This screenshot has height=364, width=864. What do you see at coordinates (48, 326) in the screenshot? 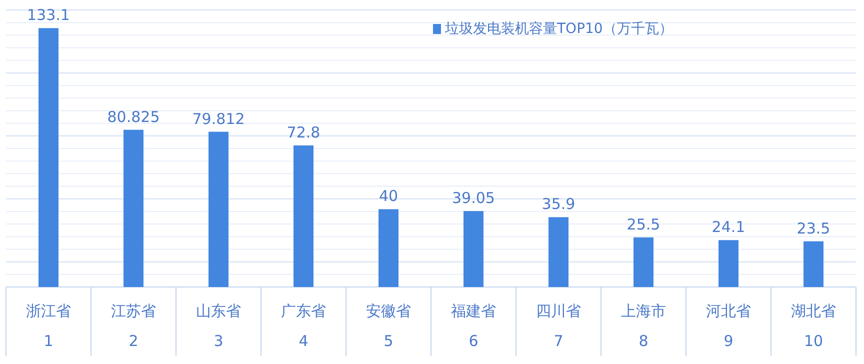
I see `x-tick-label: 浙江省 1` at bounding box center [48, 326].